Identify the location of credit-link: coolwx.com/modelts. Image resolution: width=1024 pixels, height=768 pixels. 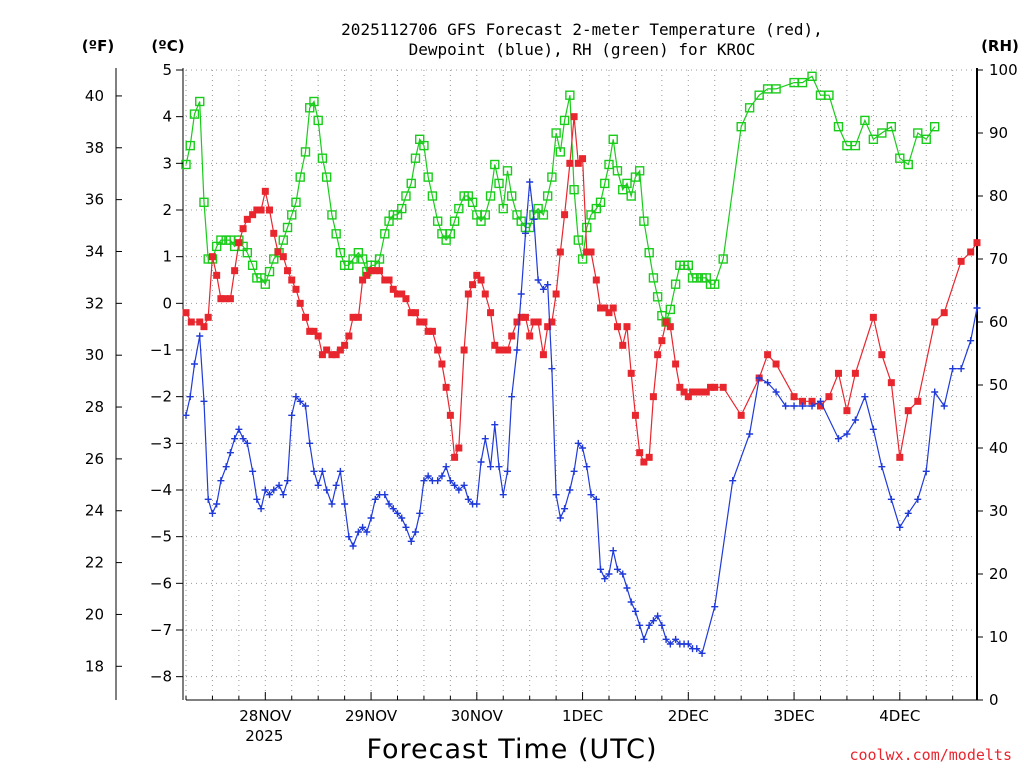
(930, 755).